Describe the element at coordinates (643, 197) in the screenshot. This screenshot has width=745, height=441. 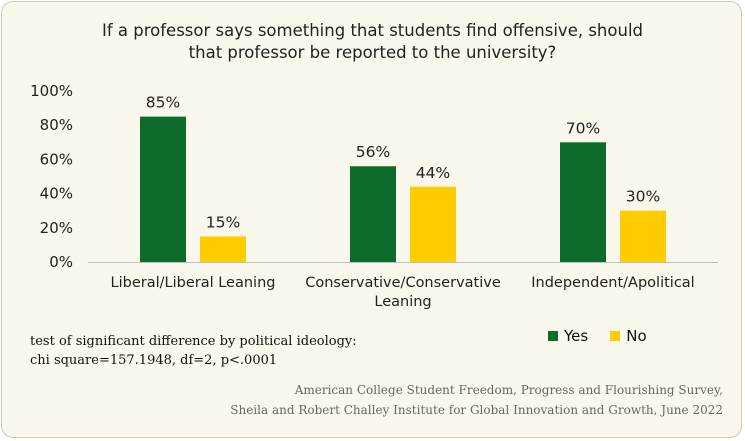
I see `data-label-no: 30%` at that location.